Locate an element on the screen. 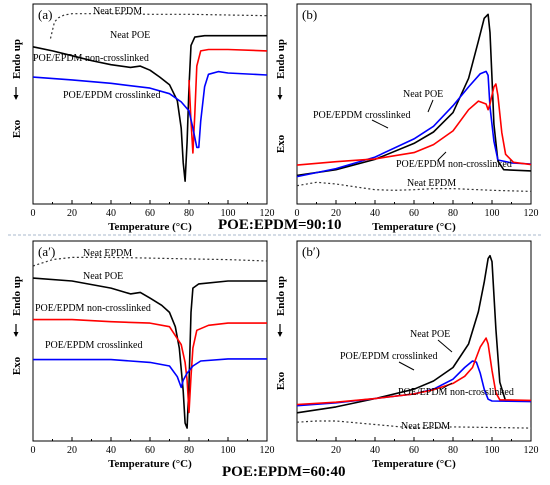  panel-label: (b′) is located at coordinates (311, 251).